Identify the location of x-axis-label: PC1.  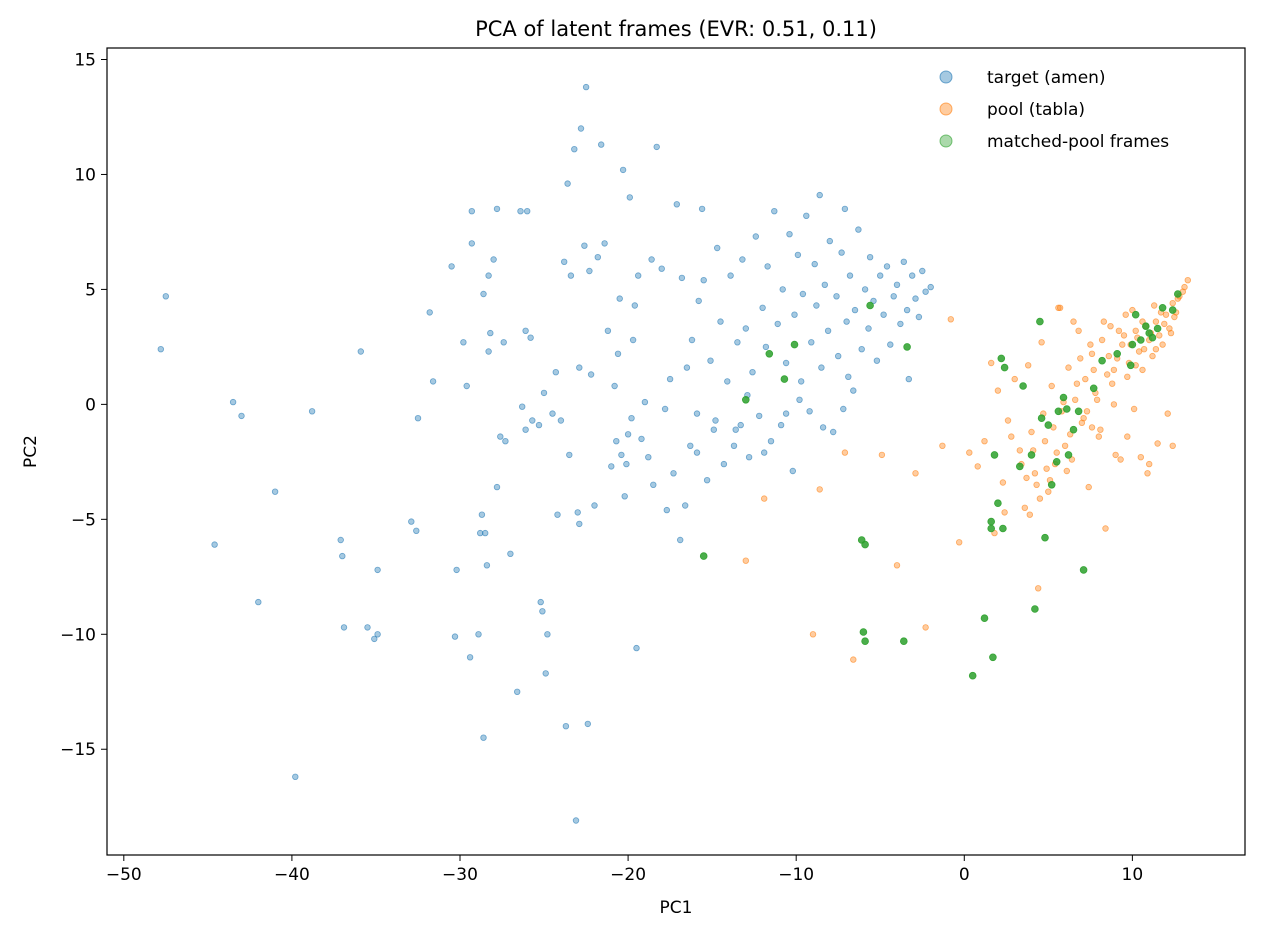
(676, 908).